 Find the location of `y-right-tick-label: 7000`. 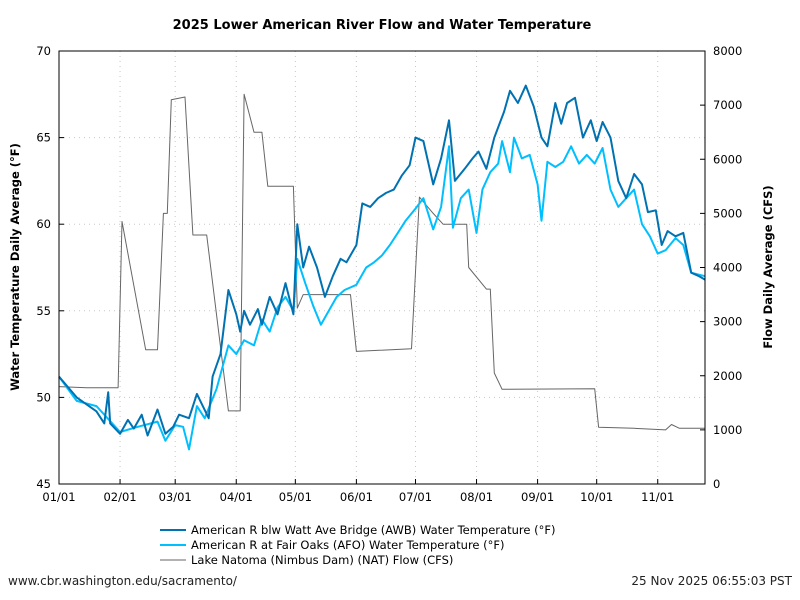

y-right-tick-label: 7000 is located at coordinates (727, 105).